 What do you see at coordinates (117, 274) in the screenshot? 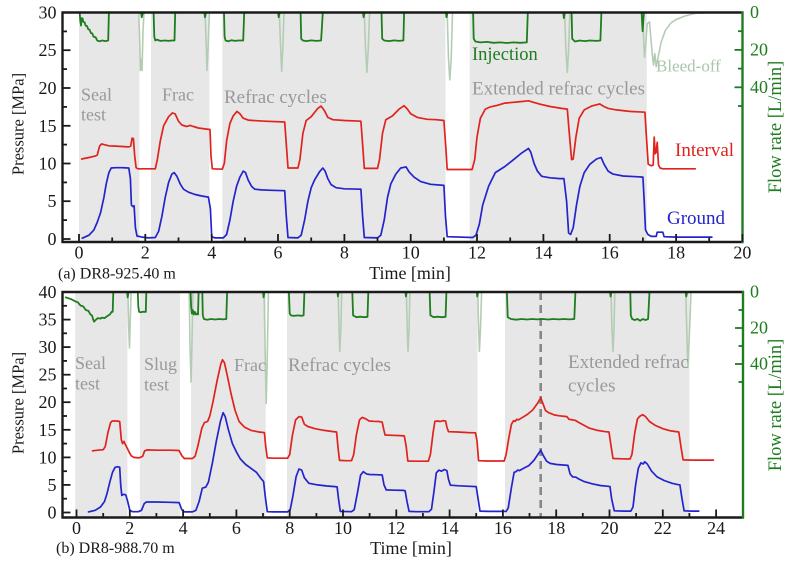
I see `svg-text: (a) DR8-925.40 m` at bounding box center [117, 274].